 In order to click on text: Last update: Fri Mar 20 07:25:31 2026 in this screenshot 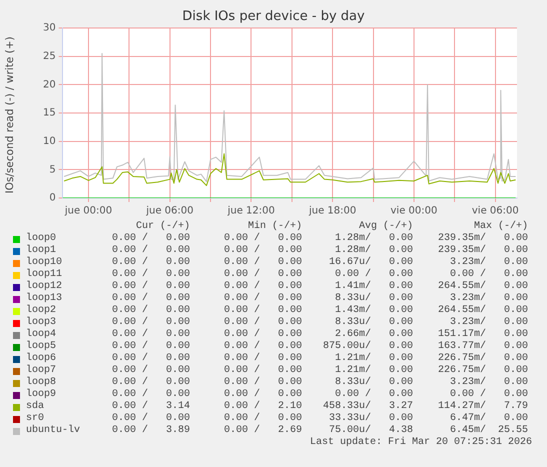, I will do `click(421, 443)`.